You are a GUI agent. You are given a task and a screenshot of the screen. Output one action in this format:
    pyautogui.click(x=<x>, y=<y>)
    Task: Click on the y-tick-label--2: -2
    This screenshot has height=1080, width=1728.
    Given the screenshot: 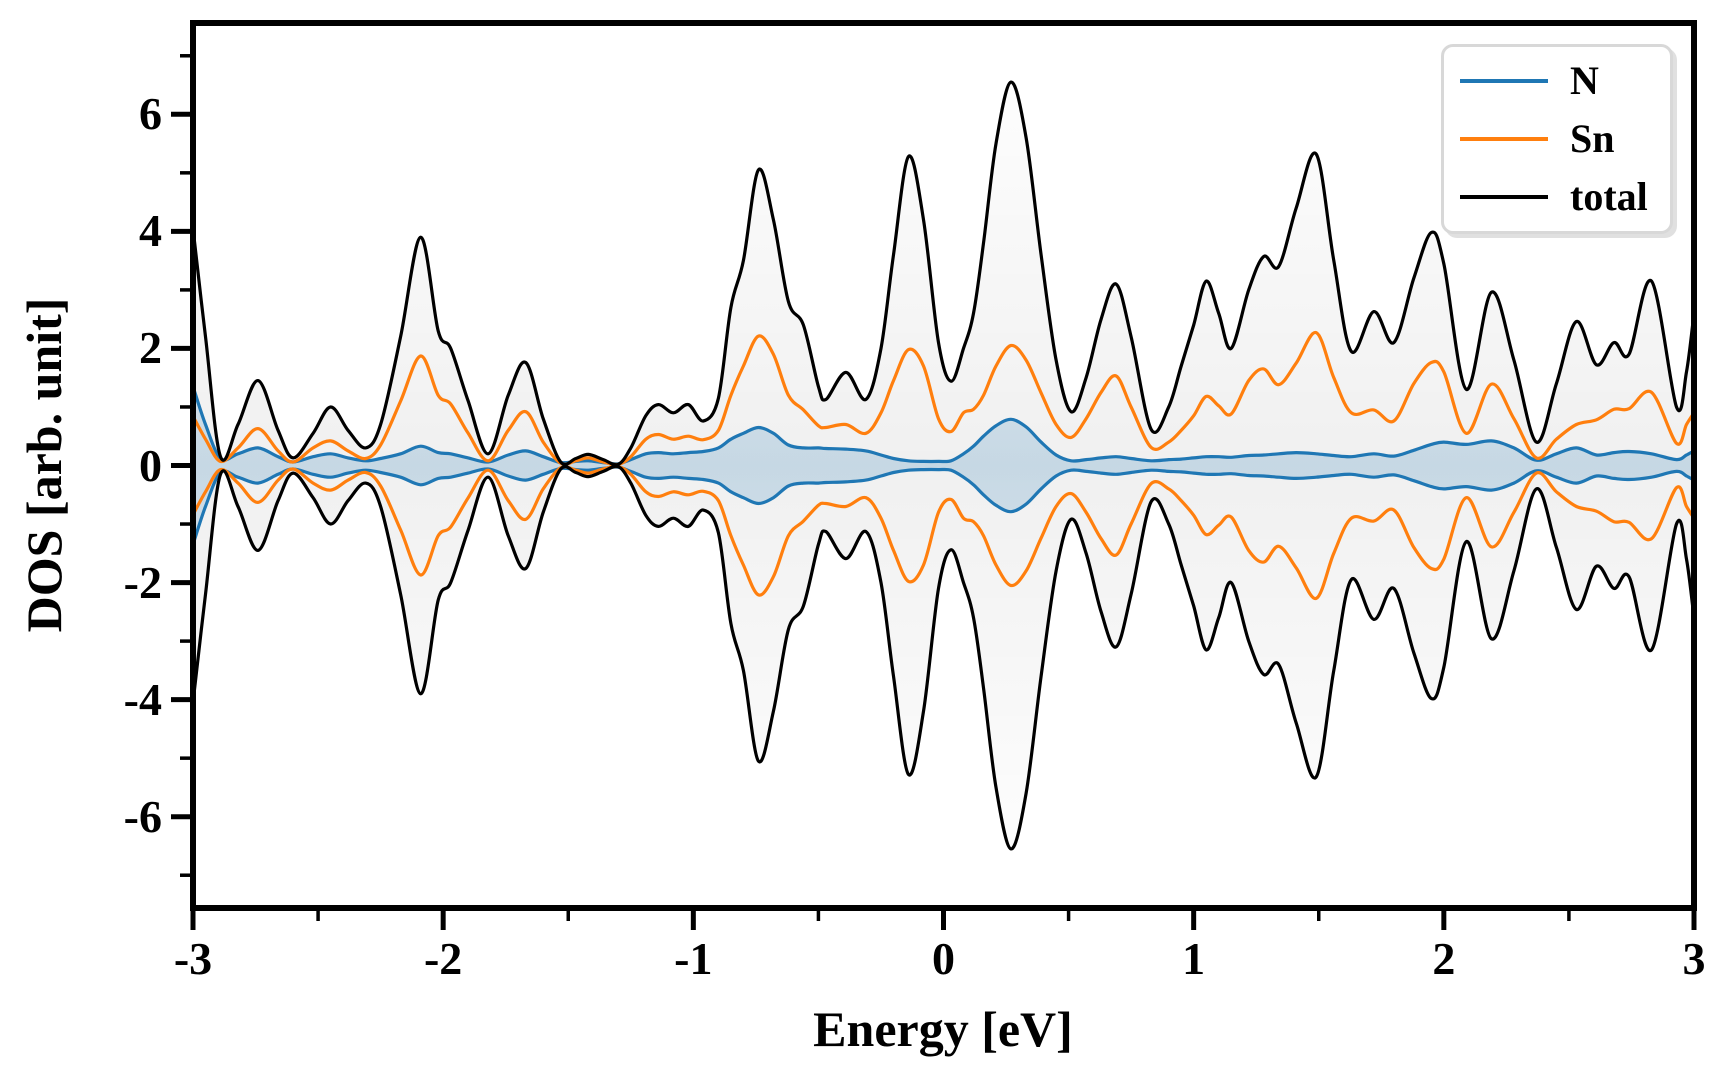 What is the action you would take?
    pyautogui.click(x=142, y=582)
    